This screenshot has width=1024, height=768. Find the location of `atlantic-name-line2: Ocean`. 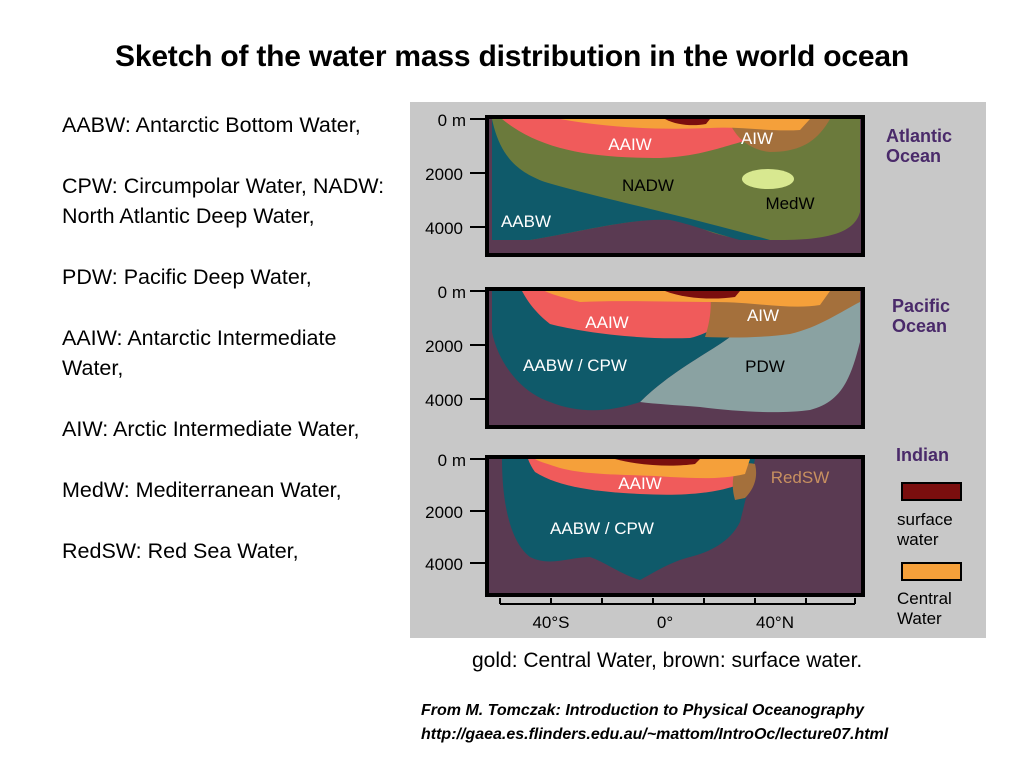

atlantic-name-line2: Ocean is located at coordinates (913, 156).